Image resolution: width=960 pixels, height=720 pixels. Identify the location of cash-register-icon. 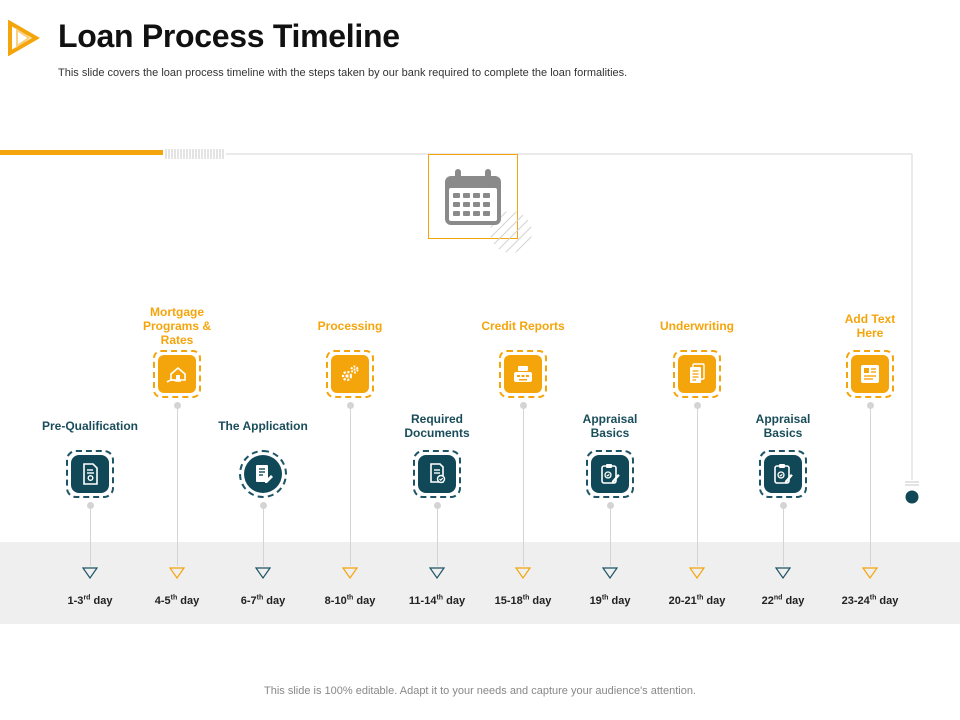
(523, 374).